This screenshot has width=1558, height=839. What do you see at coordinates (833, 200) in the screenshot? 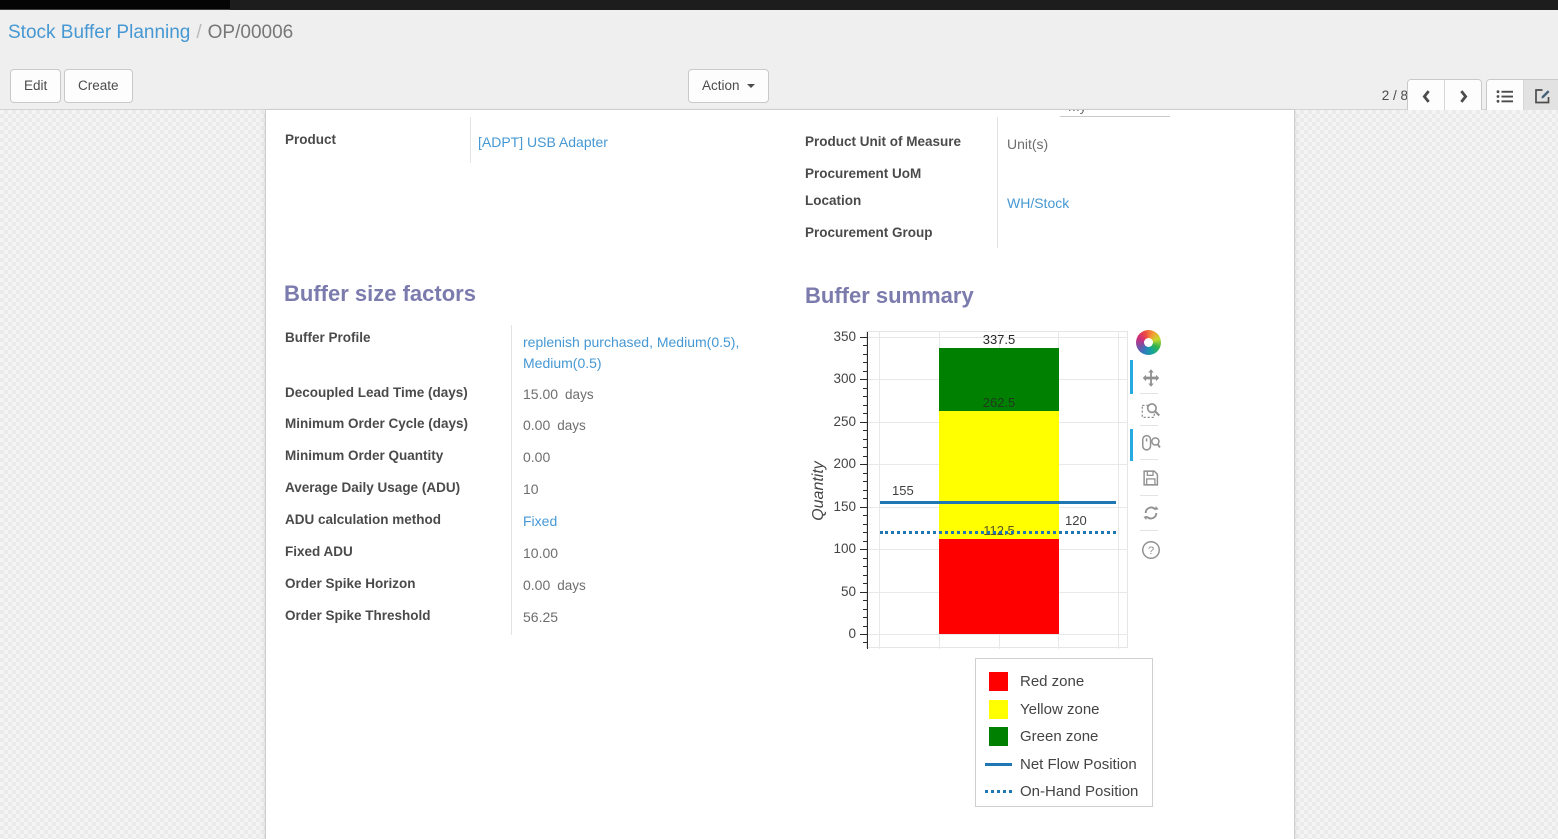
I see `field-label-location: Location` at bounding box center [833, 200].